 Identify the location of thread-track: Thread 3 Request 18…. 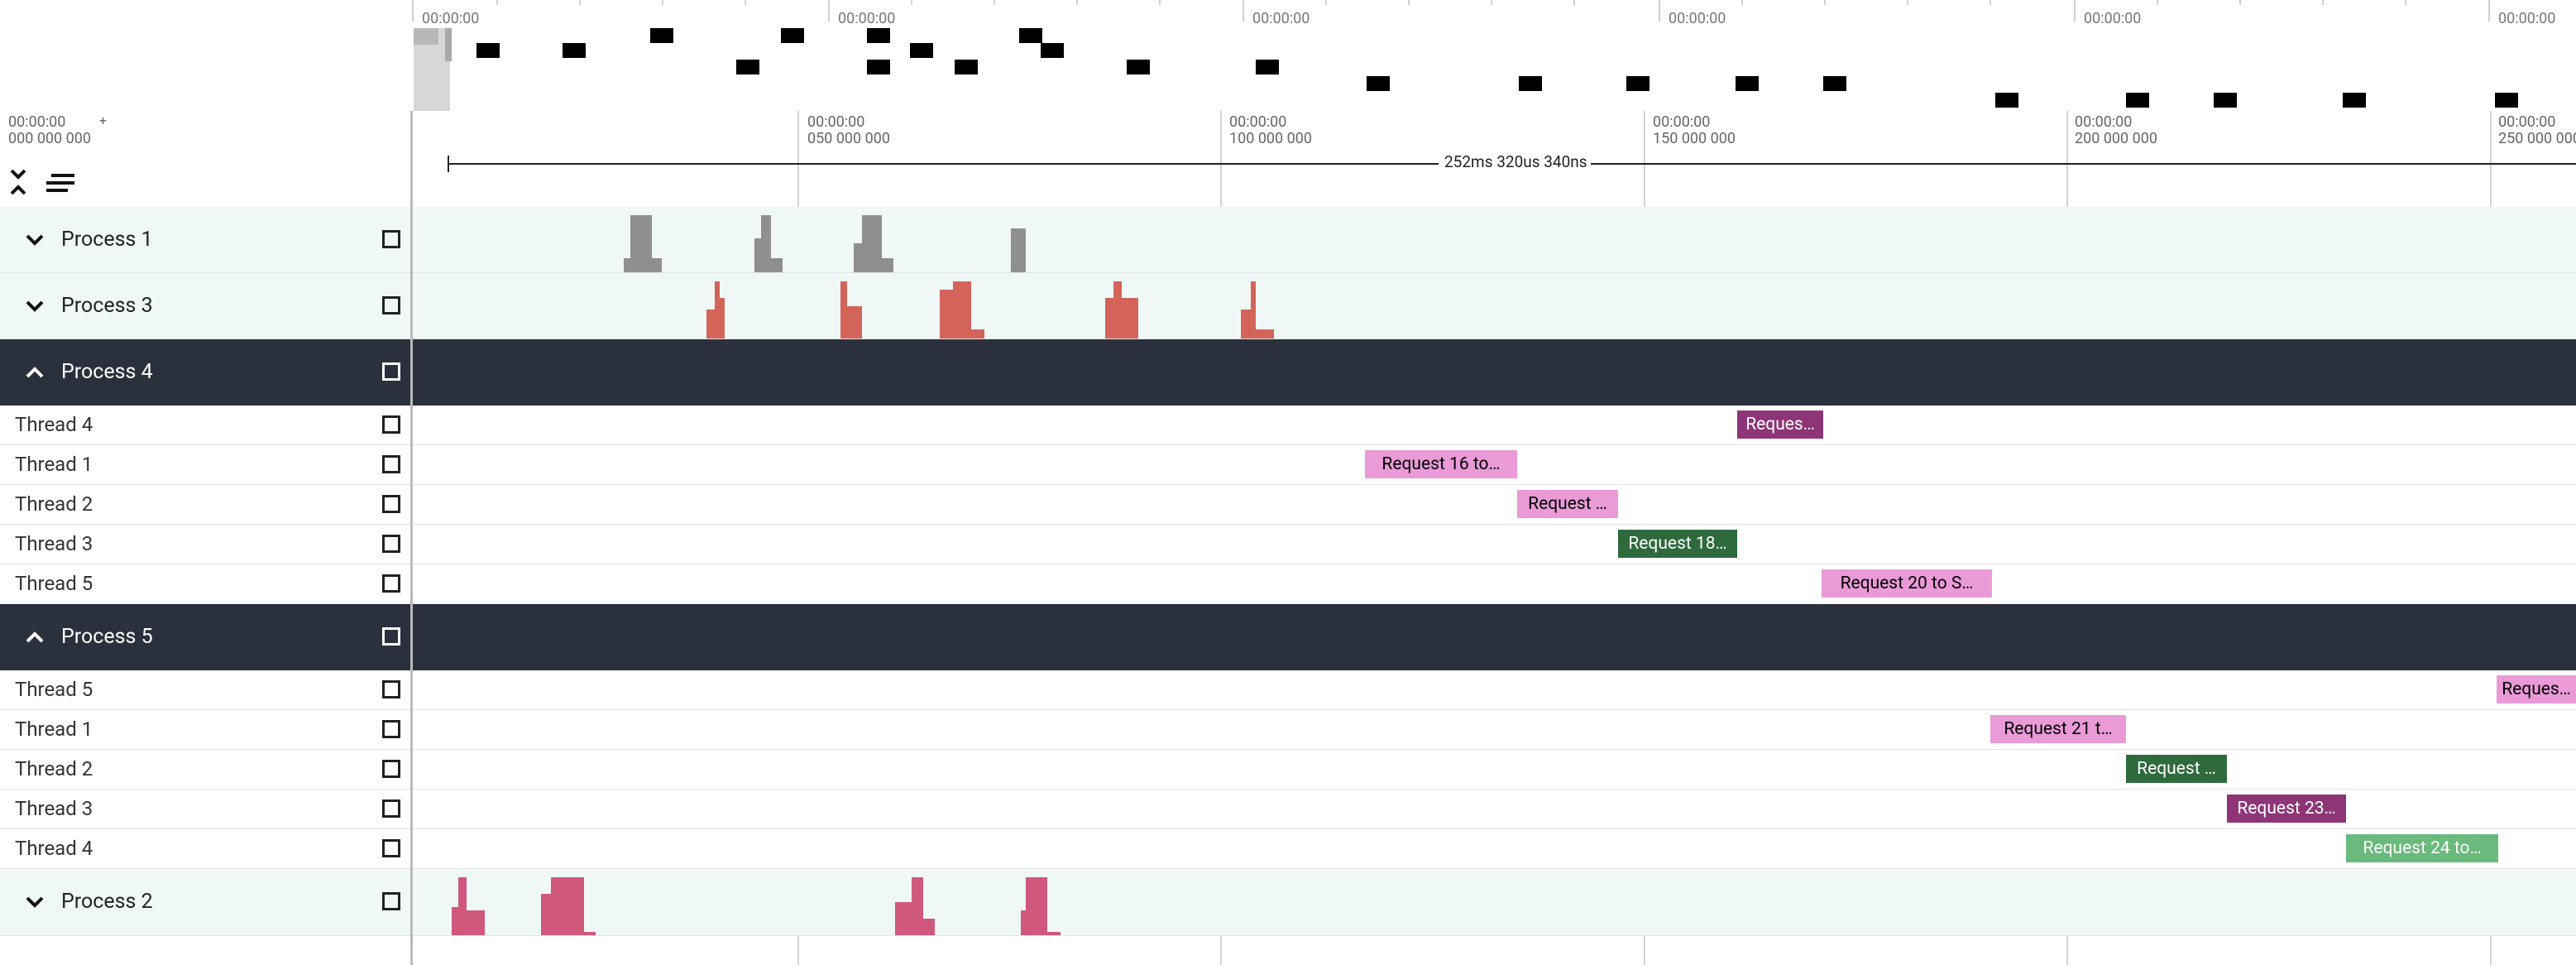
(1288, 544).